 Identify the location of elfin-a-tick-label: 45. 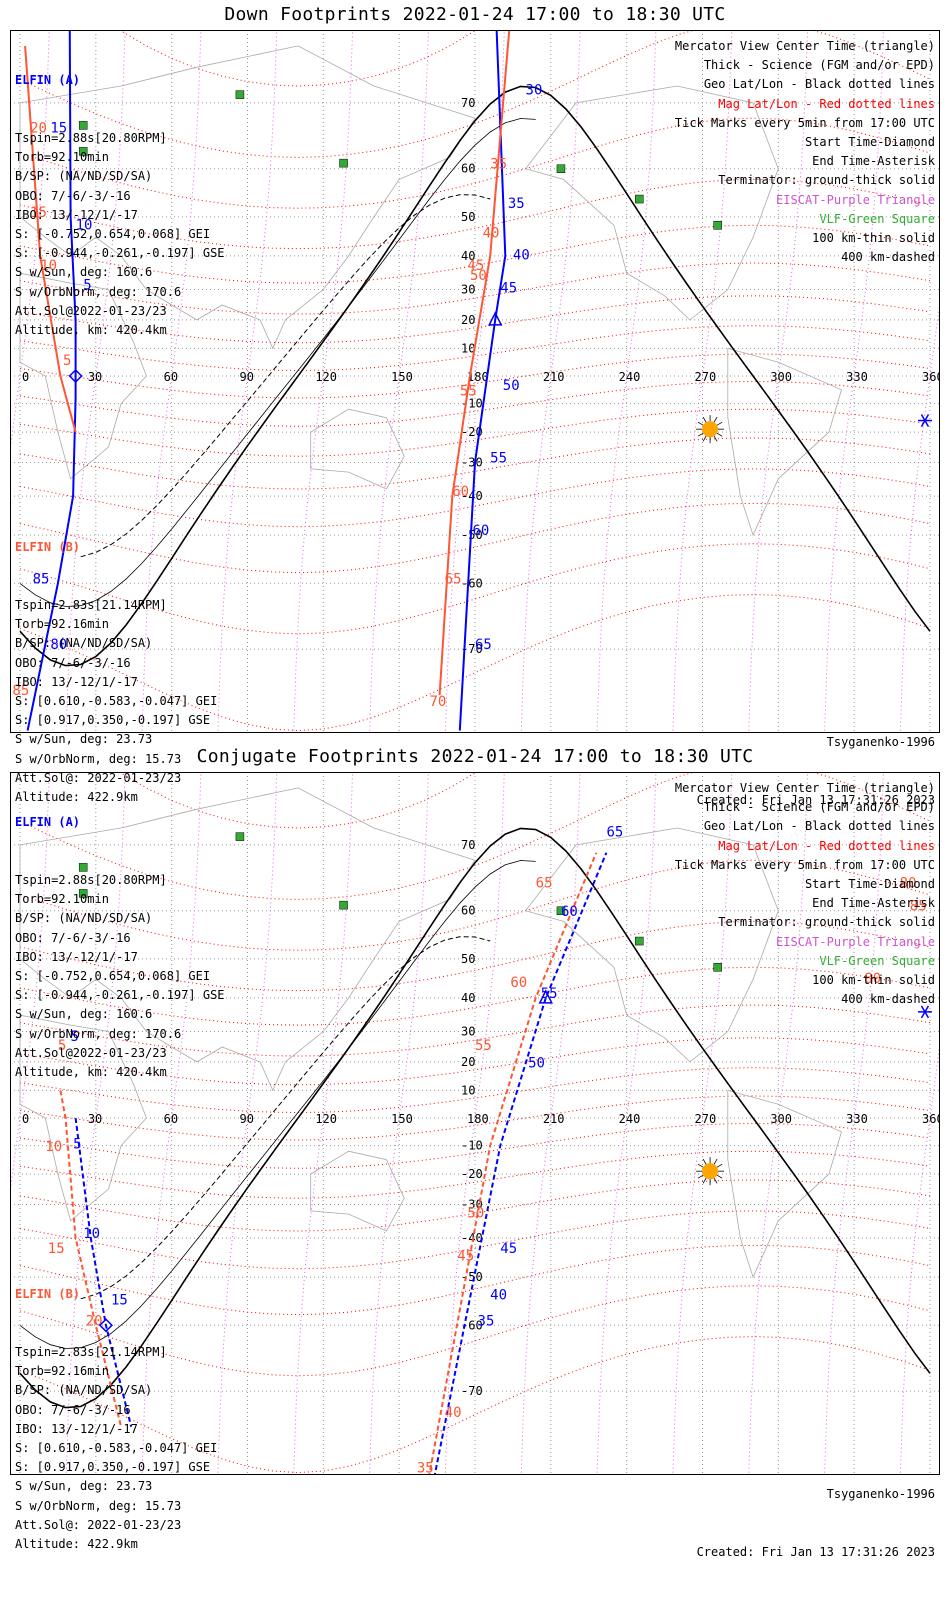
(508, 1249).